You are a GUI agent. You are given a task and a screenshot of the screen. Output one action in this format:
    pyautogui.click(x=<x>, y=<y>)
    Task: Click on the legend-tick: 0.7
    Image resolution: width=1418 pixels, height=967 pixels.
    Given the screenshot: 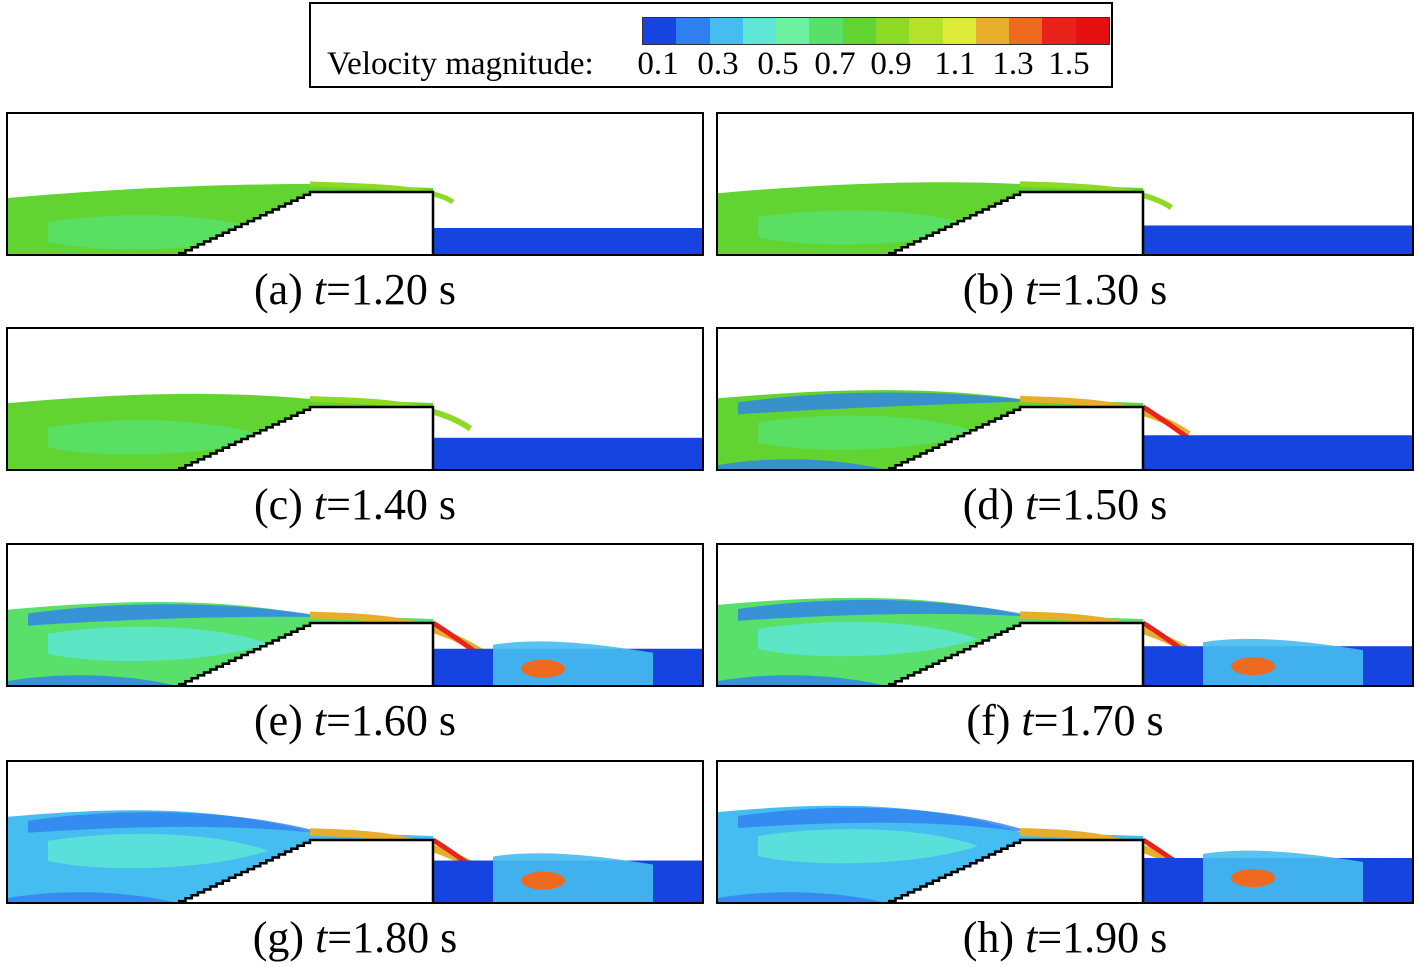 What is the action you would take?
    pyautogui.click(x=835, y=64)
    